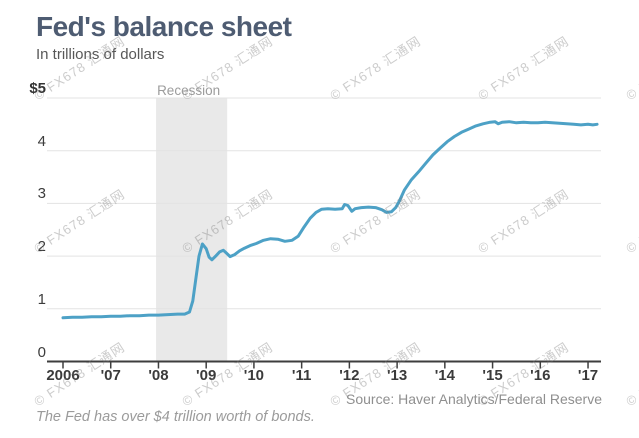 The height and width of the screenshot is (438, 639). What do you see at coordinates (540, 375) in the screenshot?
I see `x-tick-label-2016: '16` at bounding box center [540, 375].